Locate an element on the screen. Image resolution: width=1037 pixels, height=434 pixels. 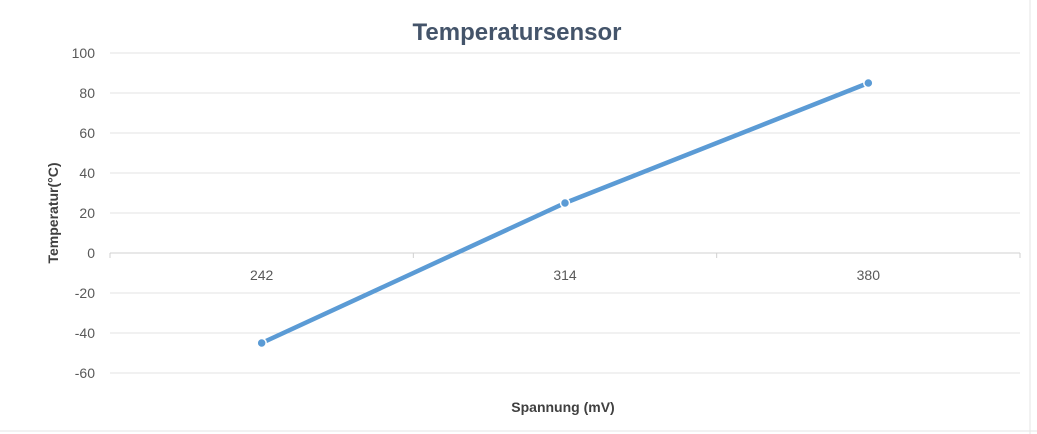
y-tick-label: 0 is located at coordinates (91, 253).